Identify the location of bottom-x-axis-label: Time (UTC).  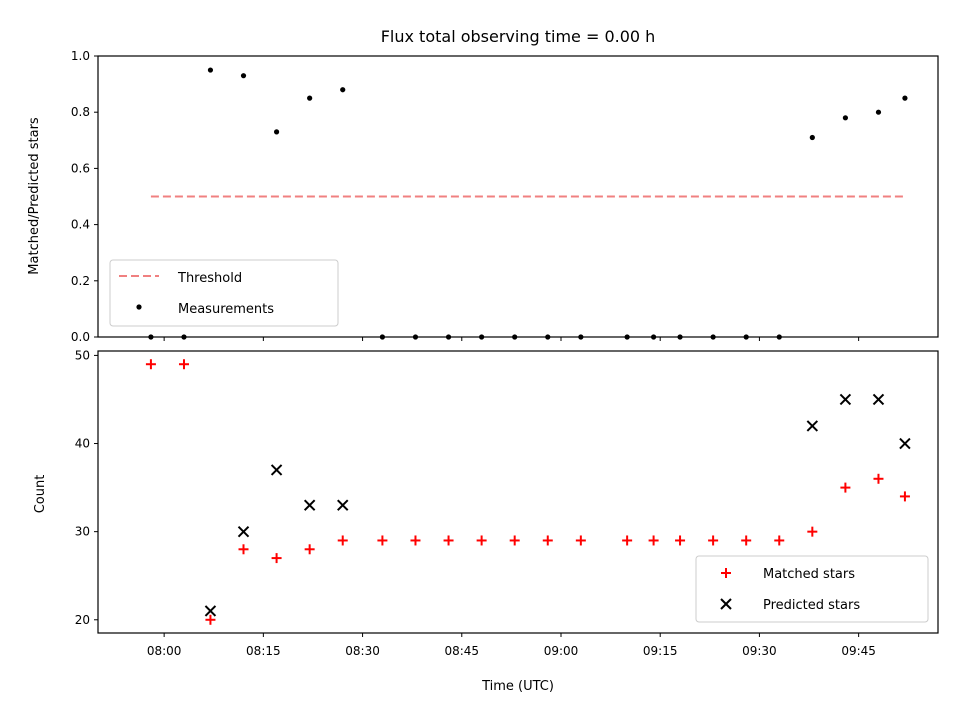
(517, 686).